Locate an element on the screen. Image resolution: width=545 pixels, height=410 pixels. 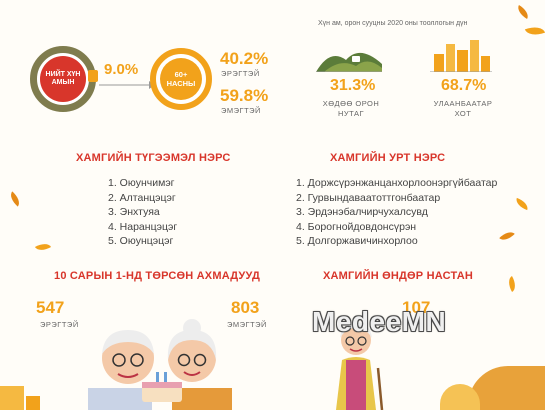
watermark-logo: MedeeMN is located at coordinates (379, 321).